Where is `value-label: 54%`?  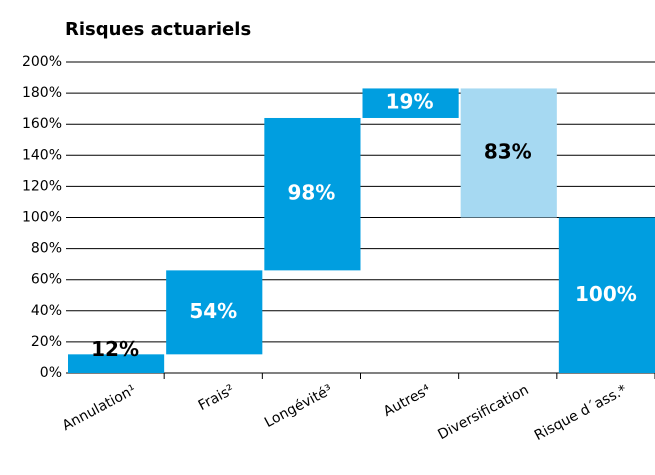
value-label: 54% is located at coordinates (213, 311).